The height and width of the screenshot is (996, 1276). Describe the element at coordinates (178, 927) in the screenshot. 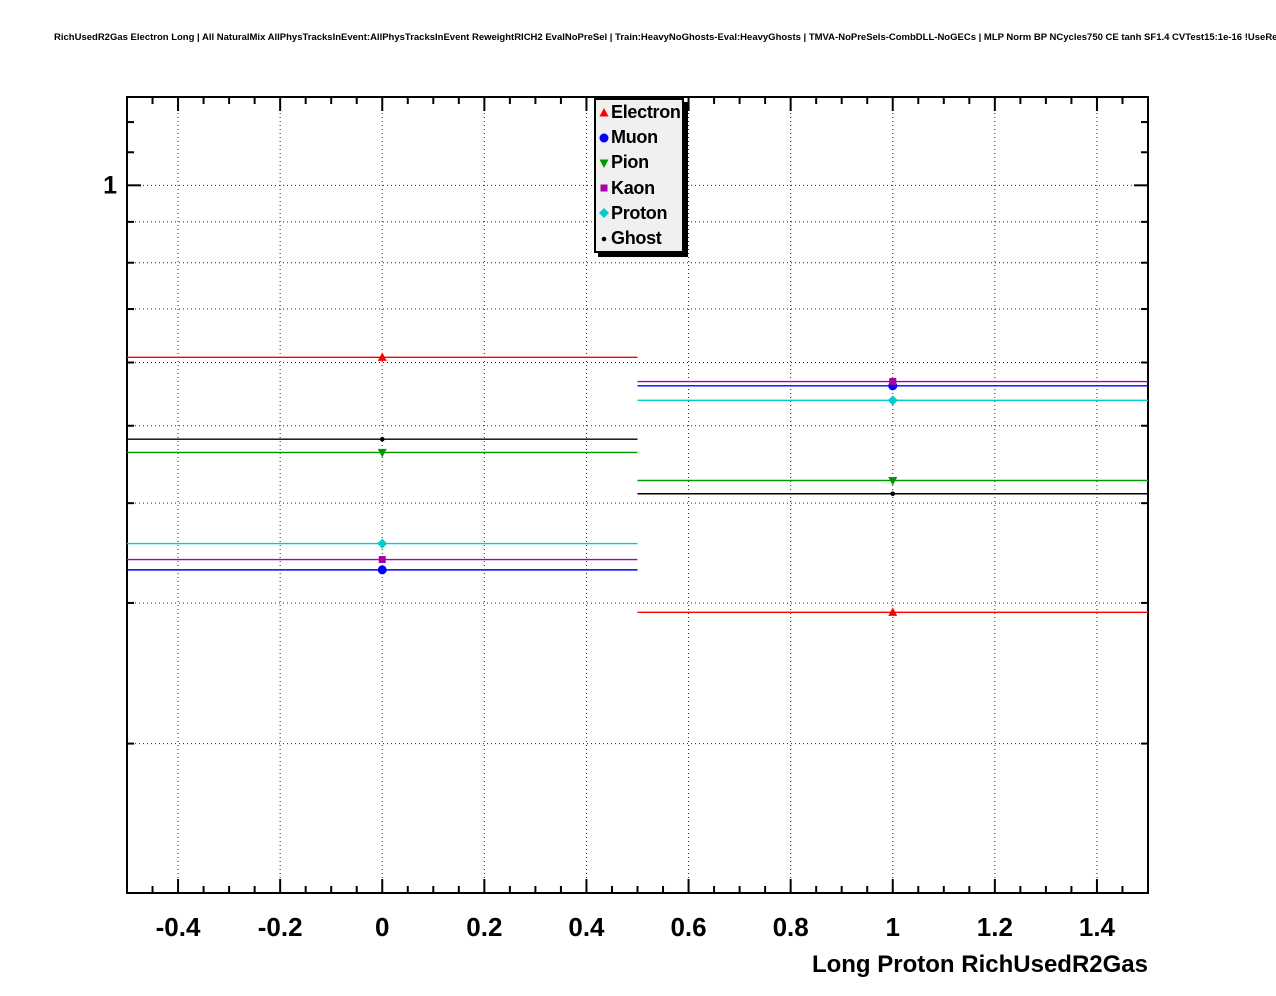

I see `svg-text: -0.4` at that location.